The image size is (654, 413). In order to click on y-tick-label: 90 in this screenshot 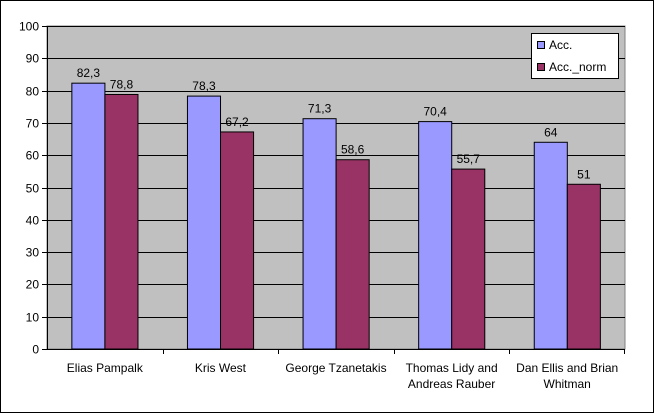, I will do `click(33, 59)`.